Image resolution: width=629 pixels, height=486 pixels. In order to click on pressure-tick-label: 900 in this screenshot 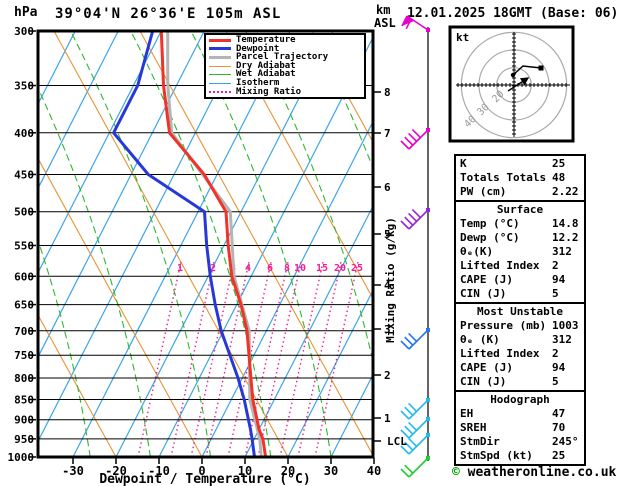, I will do `click(24, 420)`.